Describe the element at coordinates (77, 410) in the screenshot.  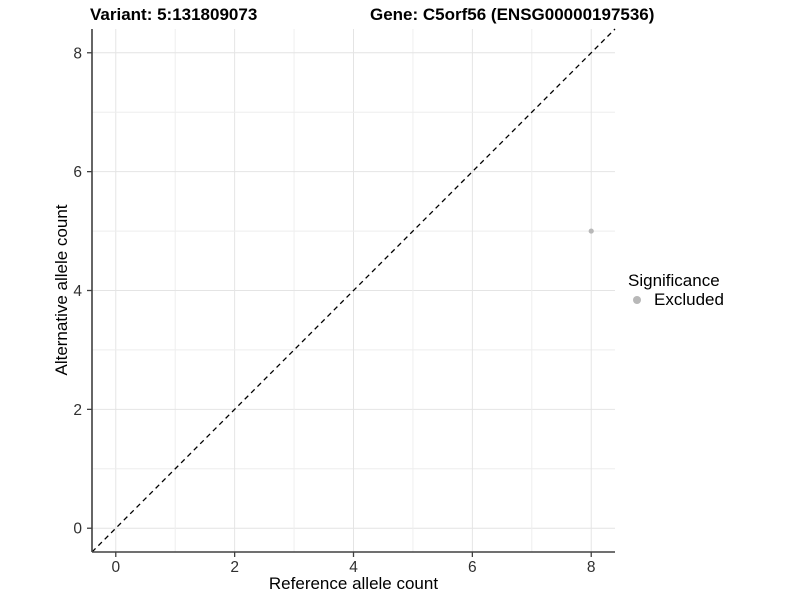
I see `y-tick-label: 2` at that location.